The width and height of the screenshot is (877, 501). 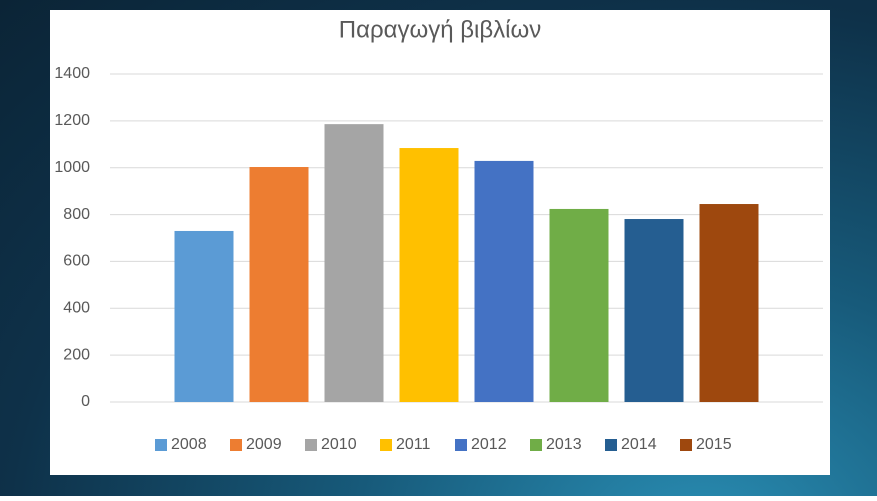 I want to click on legend-label: 2012, so click(x=489, y=444).